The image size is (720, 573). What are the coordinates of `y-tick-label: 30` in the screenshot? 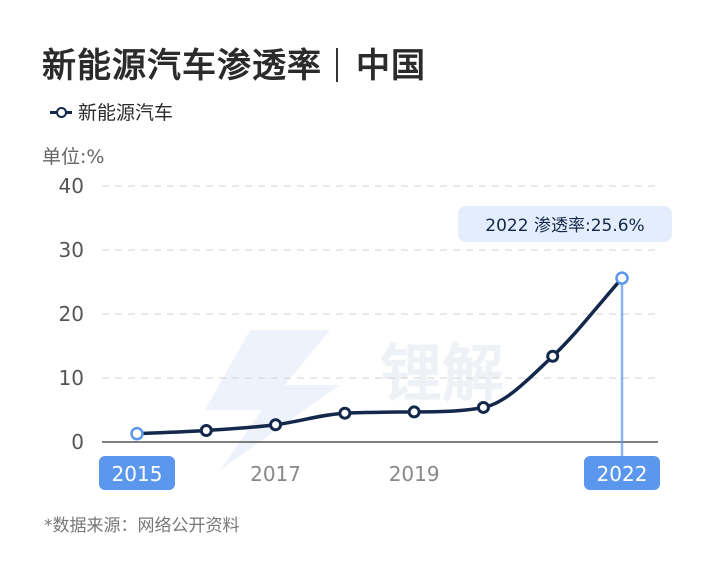 It's located at (71, 250).